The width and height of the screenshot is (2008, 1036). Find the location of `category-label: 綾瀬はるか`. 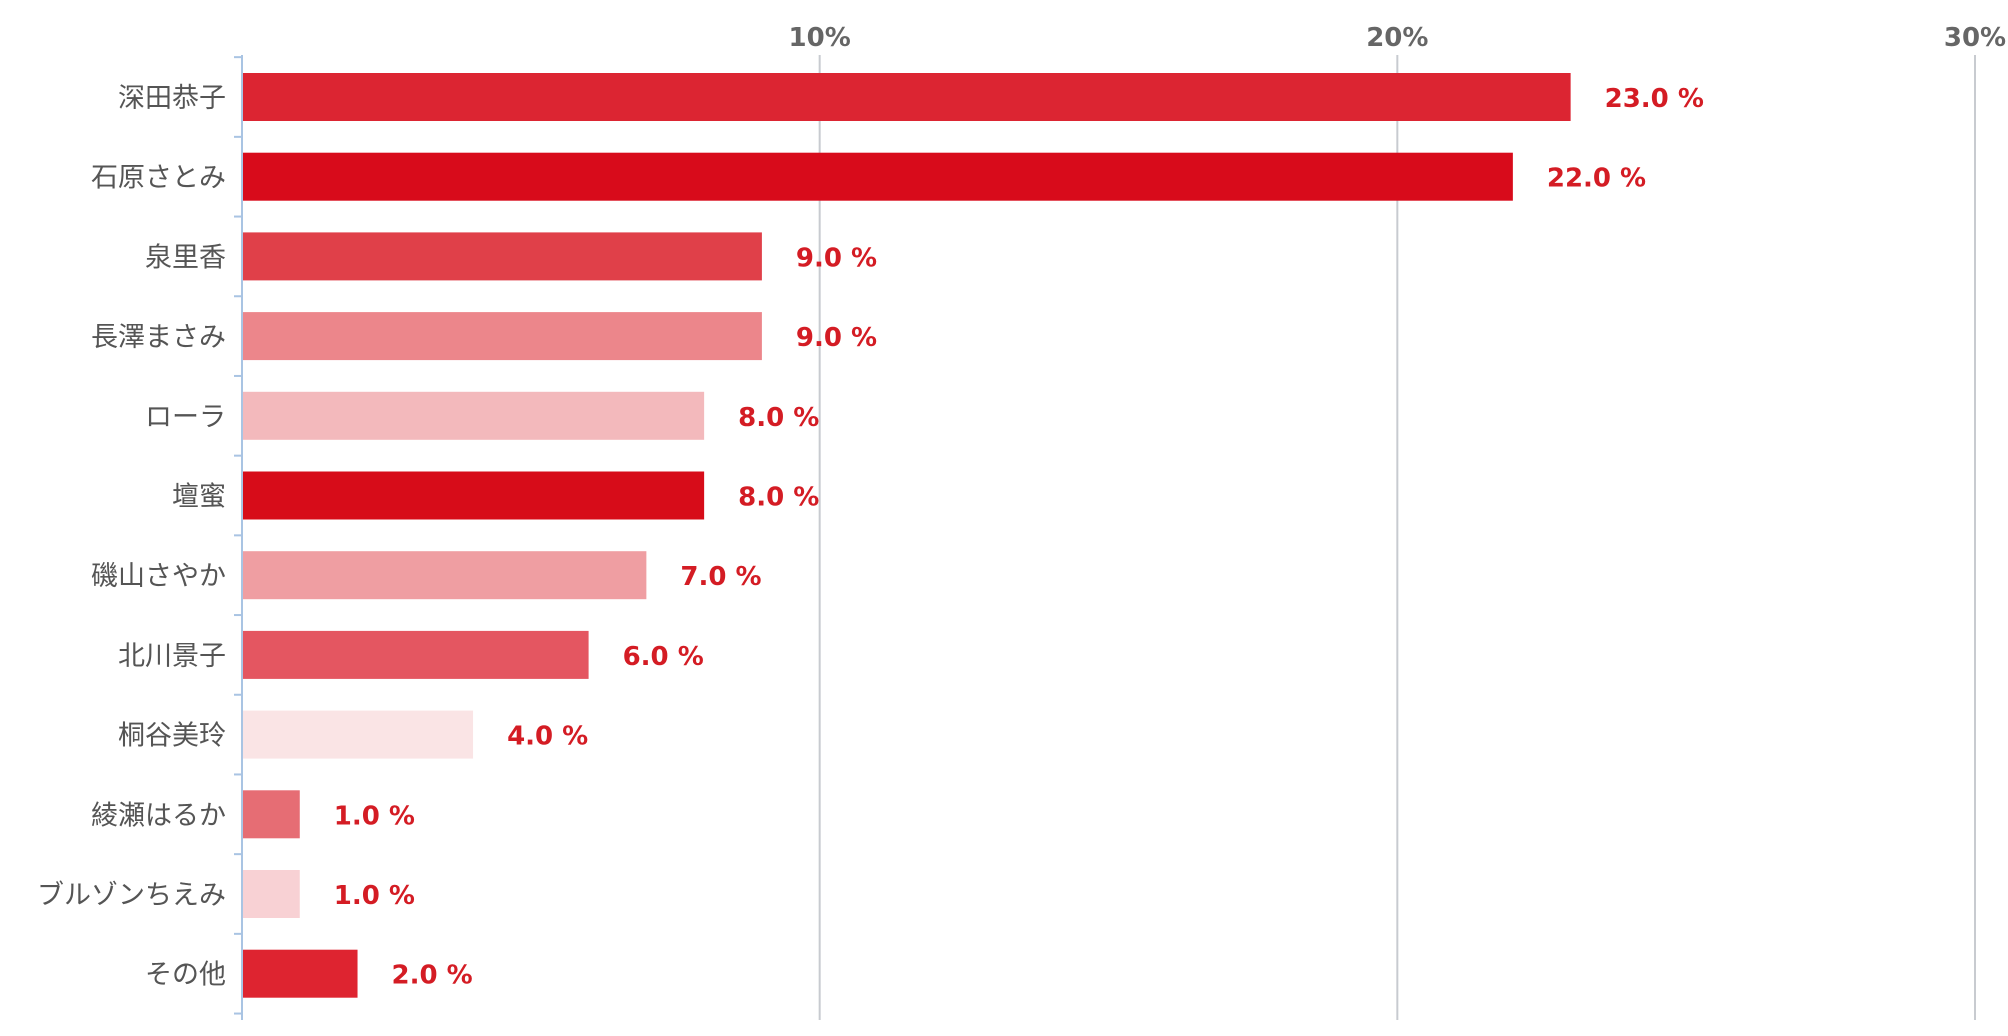

category-label: 綾瀬はるか is located at coordinates (158, 815).